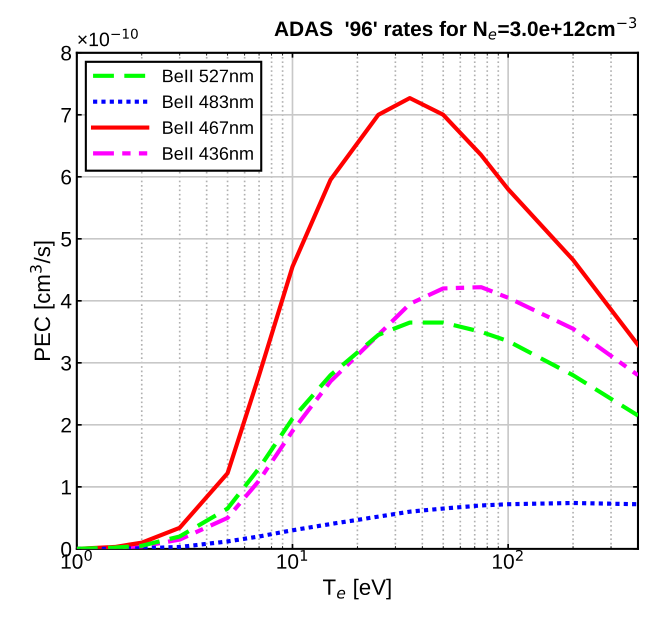 The width and height of the screenshot is (651, 636). I want to click on y-tick-label: 8, so click(66, 53).